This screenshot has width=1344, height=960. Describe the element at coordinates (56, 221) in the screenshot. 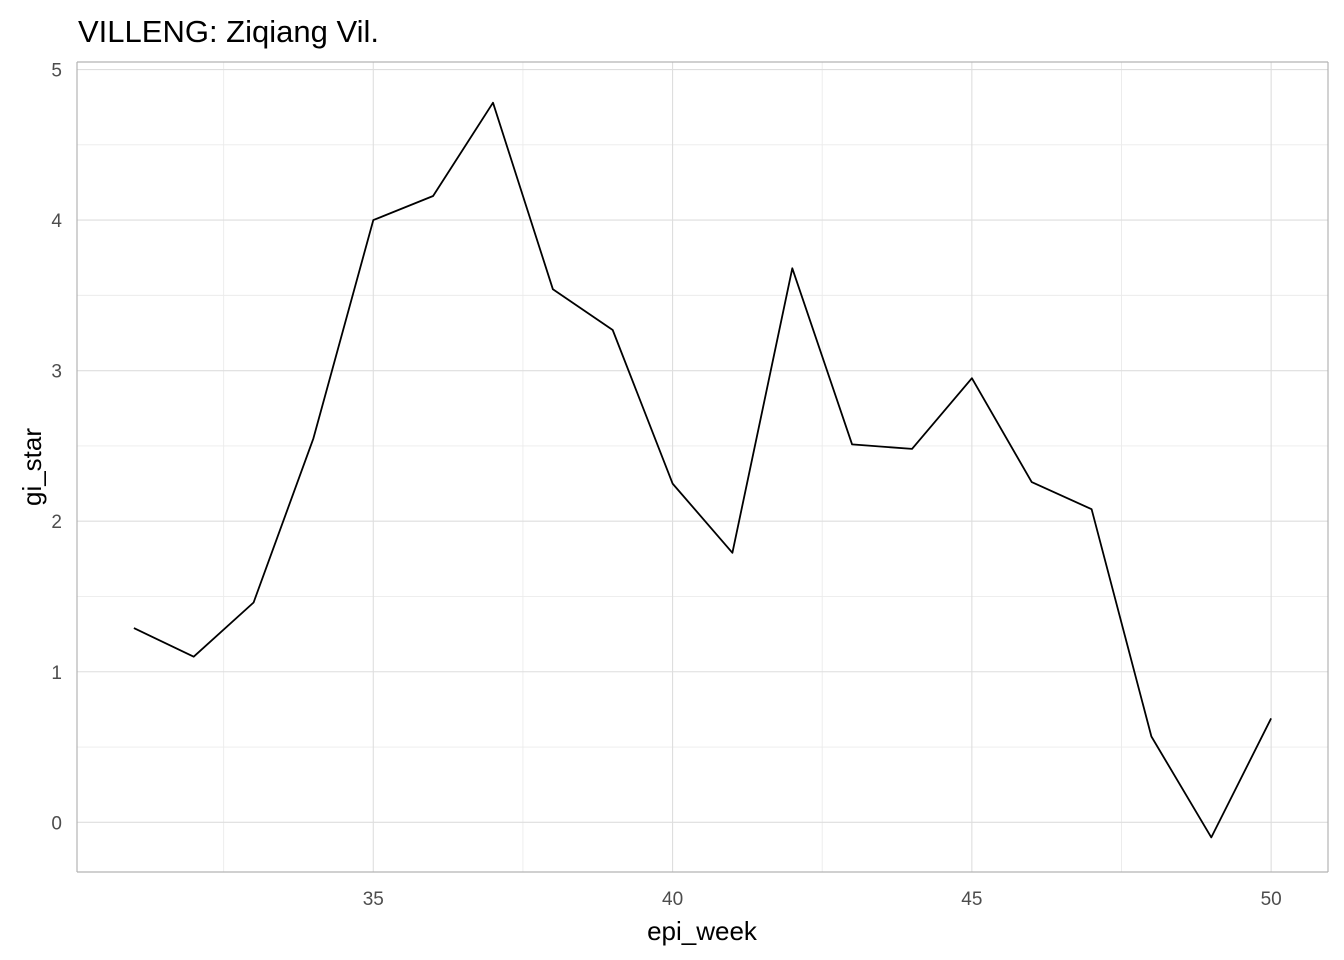

I see `y-tick-label-4: 4` at that location.